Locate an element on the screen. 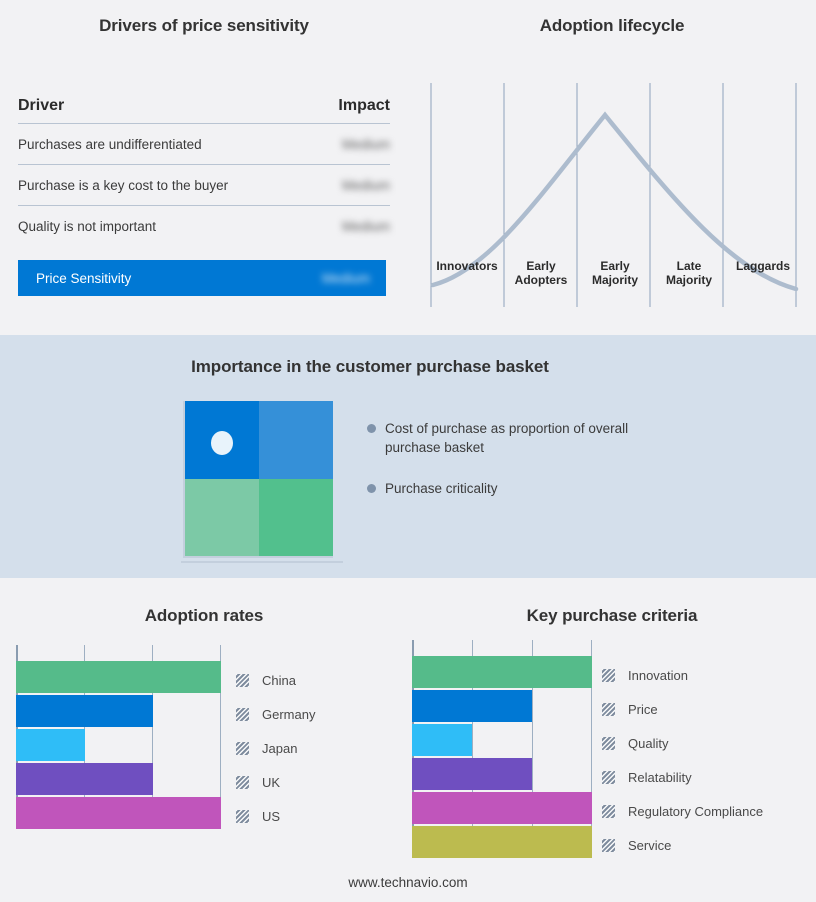  bar-price is located at coordinates (472, 706).